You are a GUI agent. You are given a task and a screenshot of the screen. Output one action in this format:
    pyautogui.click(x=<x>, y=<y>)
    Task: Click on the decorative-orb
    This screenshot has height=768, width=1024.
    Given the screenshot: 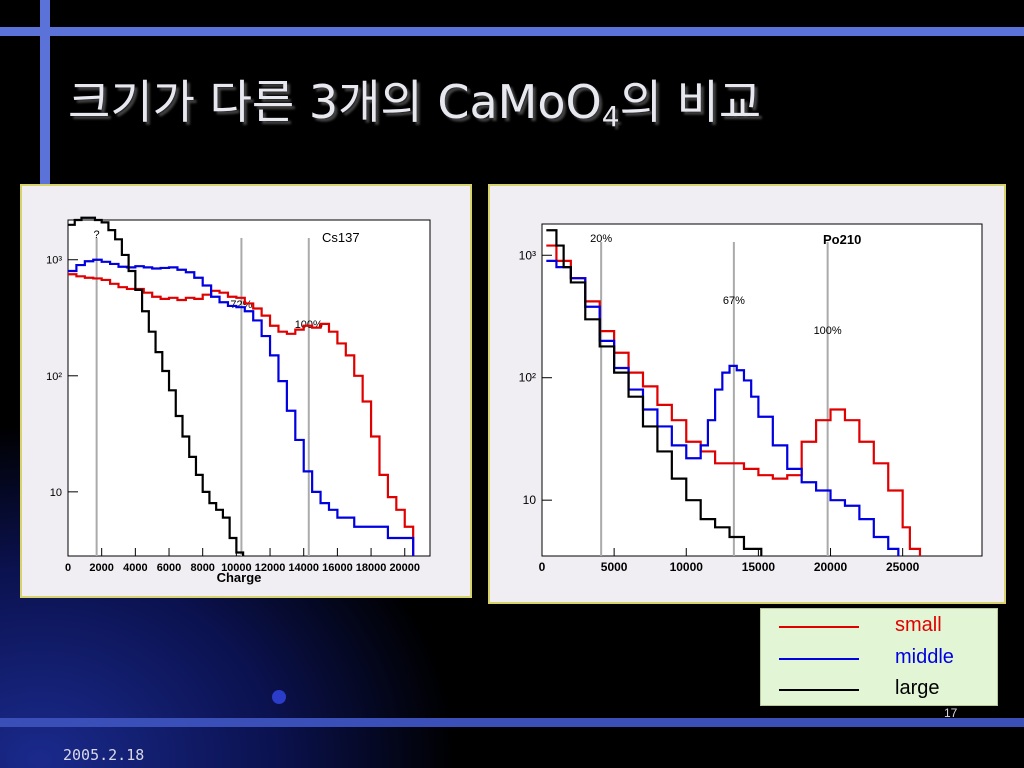 What is the action you would take?
    pyautogui.click(x=279, y=697)
    